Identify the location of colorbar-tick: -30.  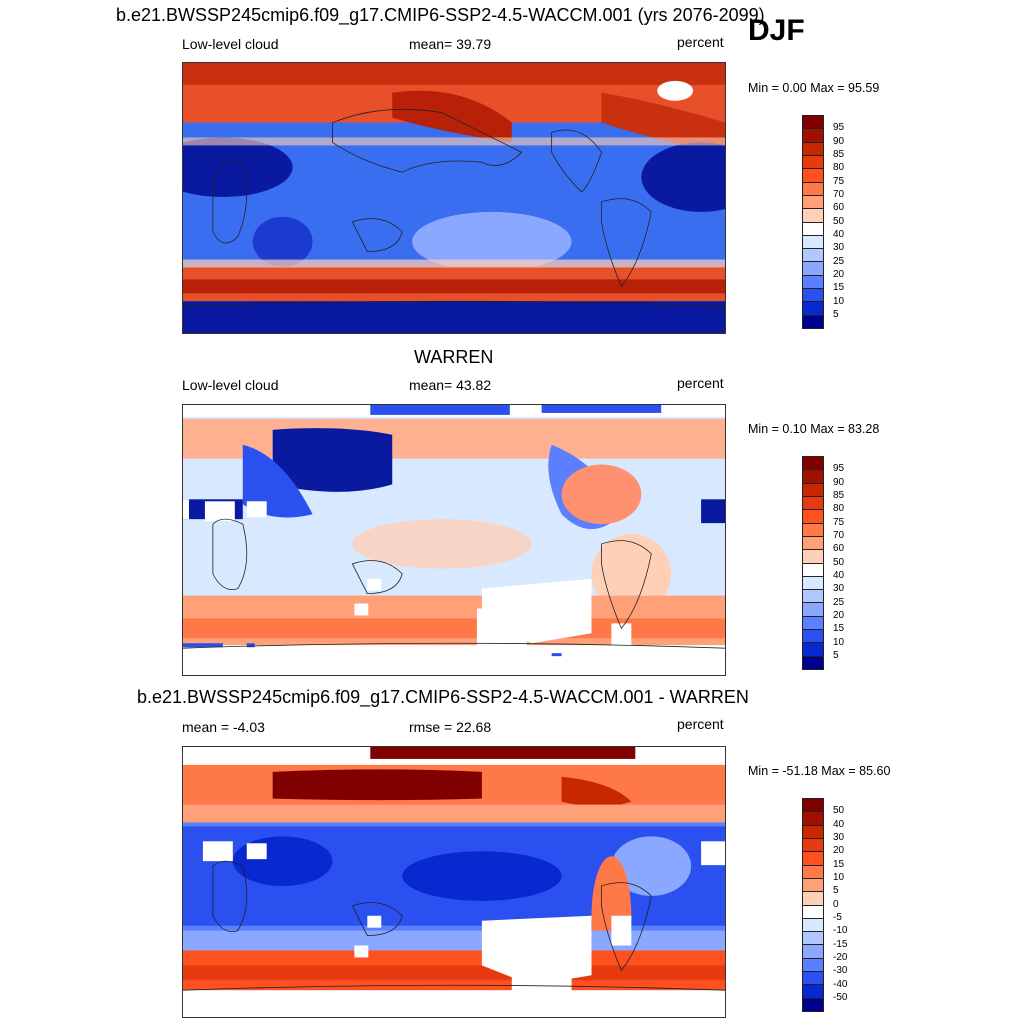
(840, 970).